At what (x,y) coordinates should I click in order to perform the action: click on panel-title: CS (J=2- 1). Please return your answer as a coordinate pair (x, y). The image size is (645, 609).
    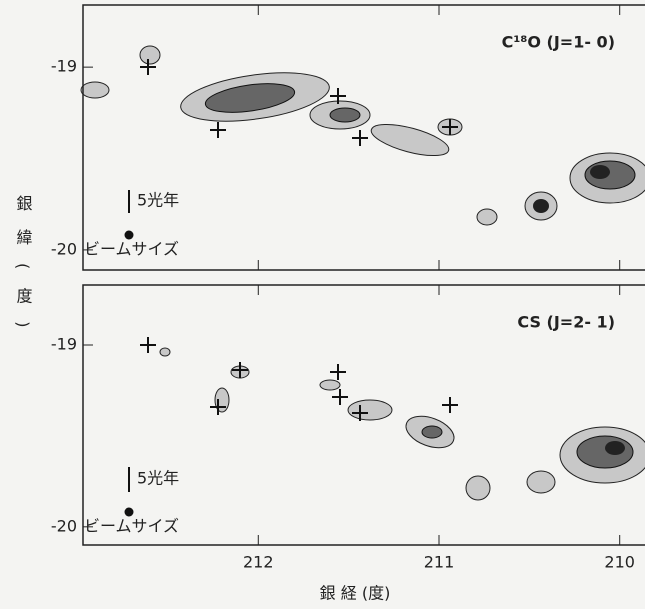
    Looking at the image, I should click on (566, 322).